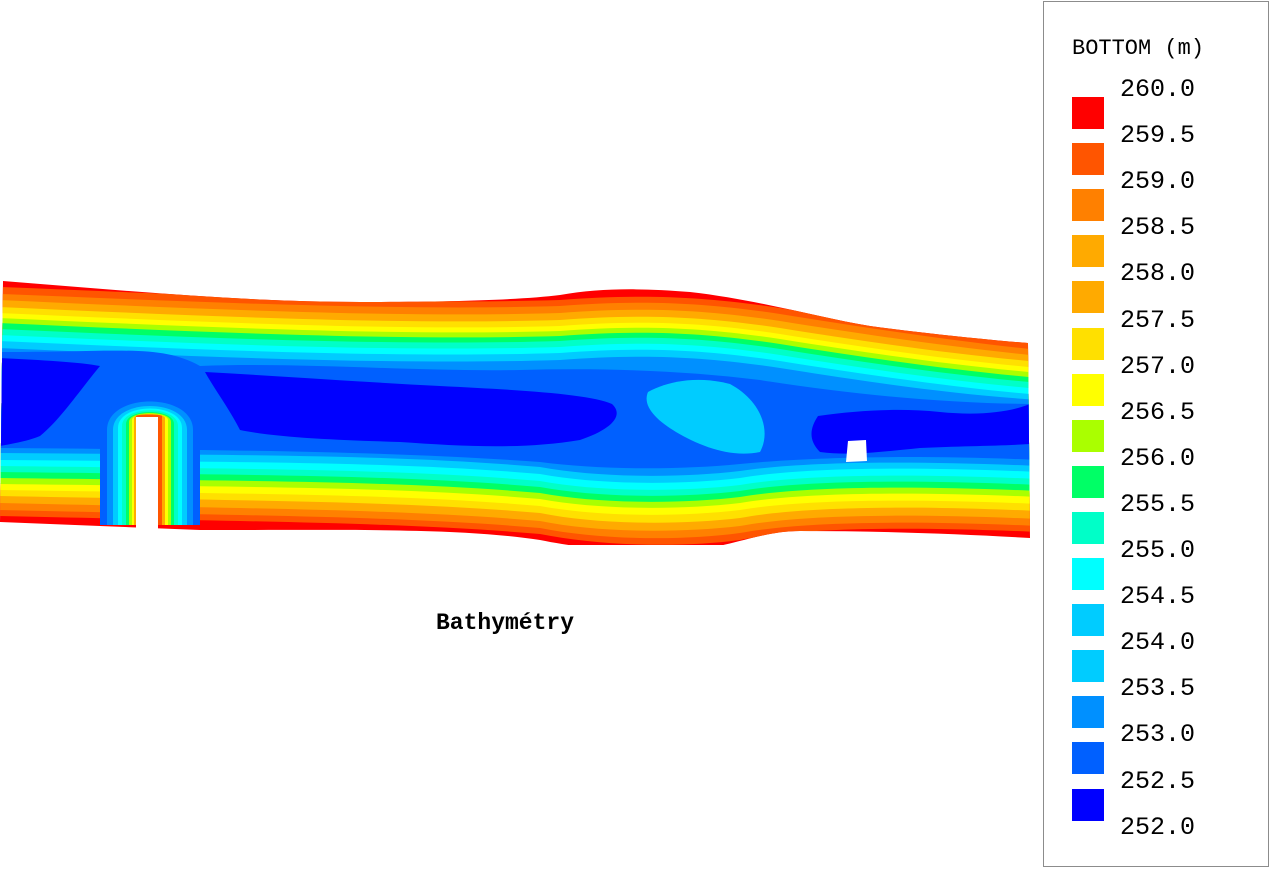  What do you see at coordinates (1138, 48) in the screenshot?
I see `legend-title: BOTTOM (m)` at bounding box center [1138, 48].